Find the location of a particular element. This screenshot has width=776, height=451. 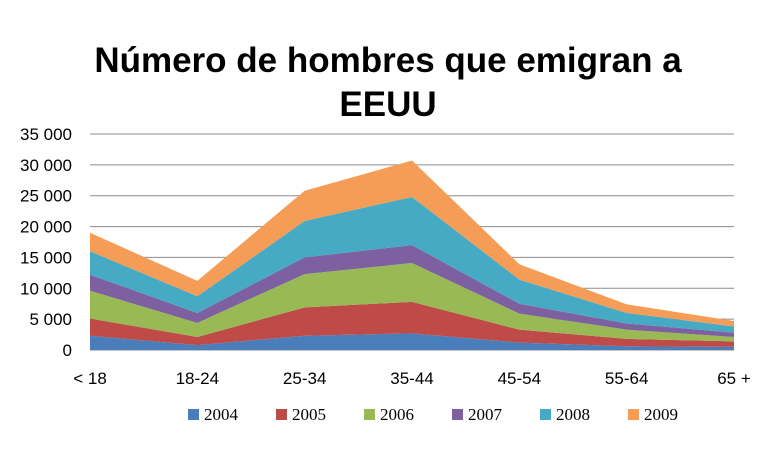

legend-label-2005: 2005 is located at coordinates (309, 414).